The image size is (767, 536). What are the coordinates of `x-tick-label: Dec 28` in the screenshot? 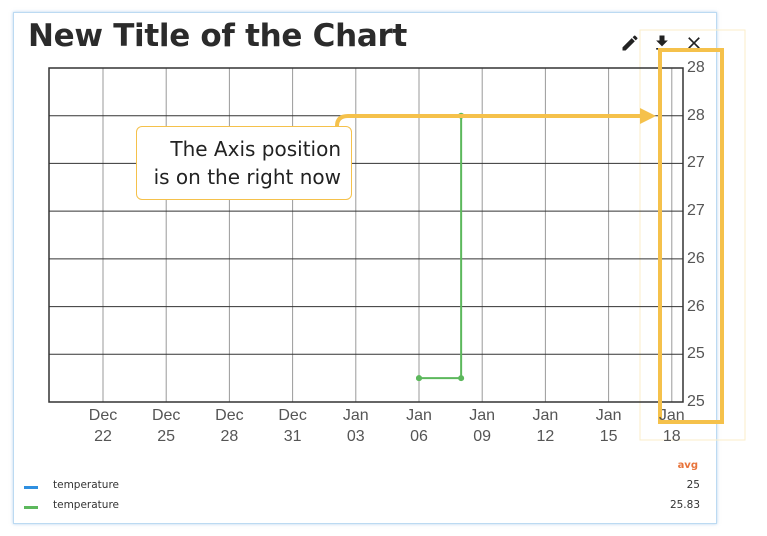 It's located at (229, 426).